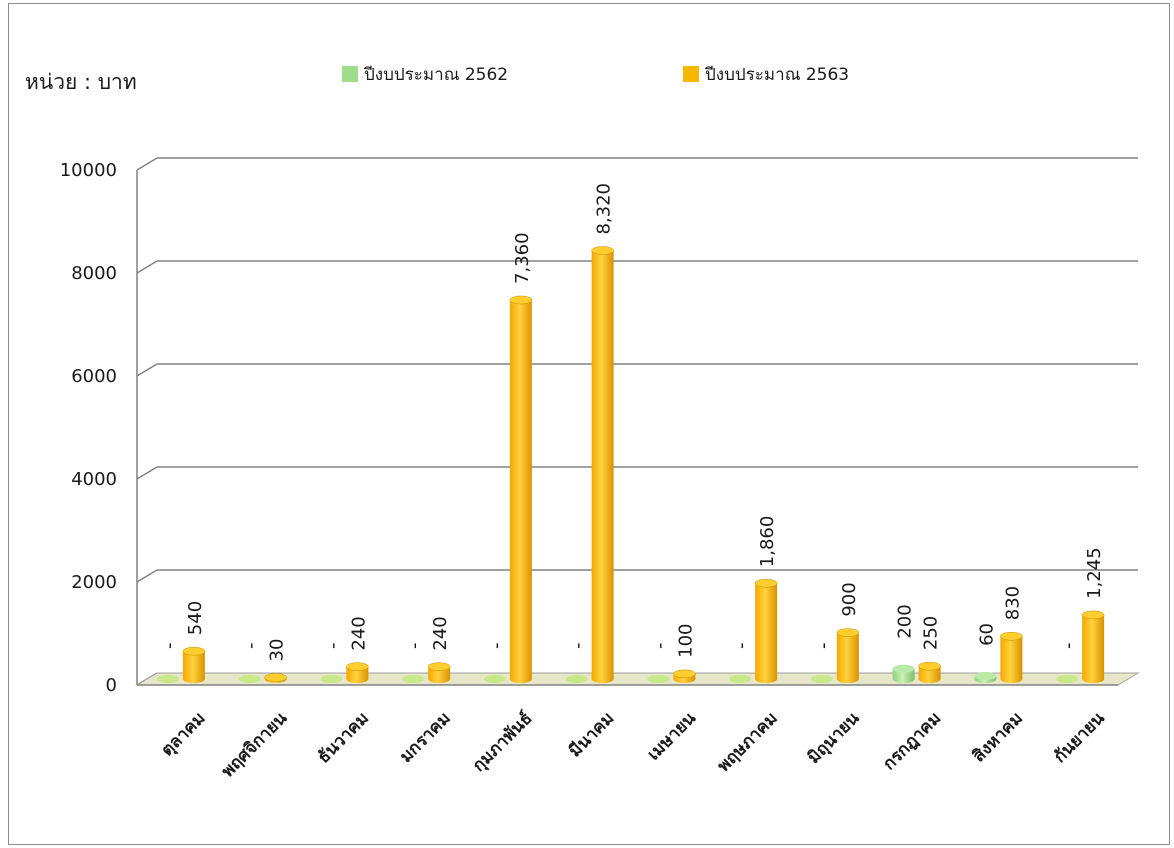 The width and height of the screenshot is (1174, 848). I want to click on x-category-label: กุมภาพันธ์, so click(502, 742).